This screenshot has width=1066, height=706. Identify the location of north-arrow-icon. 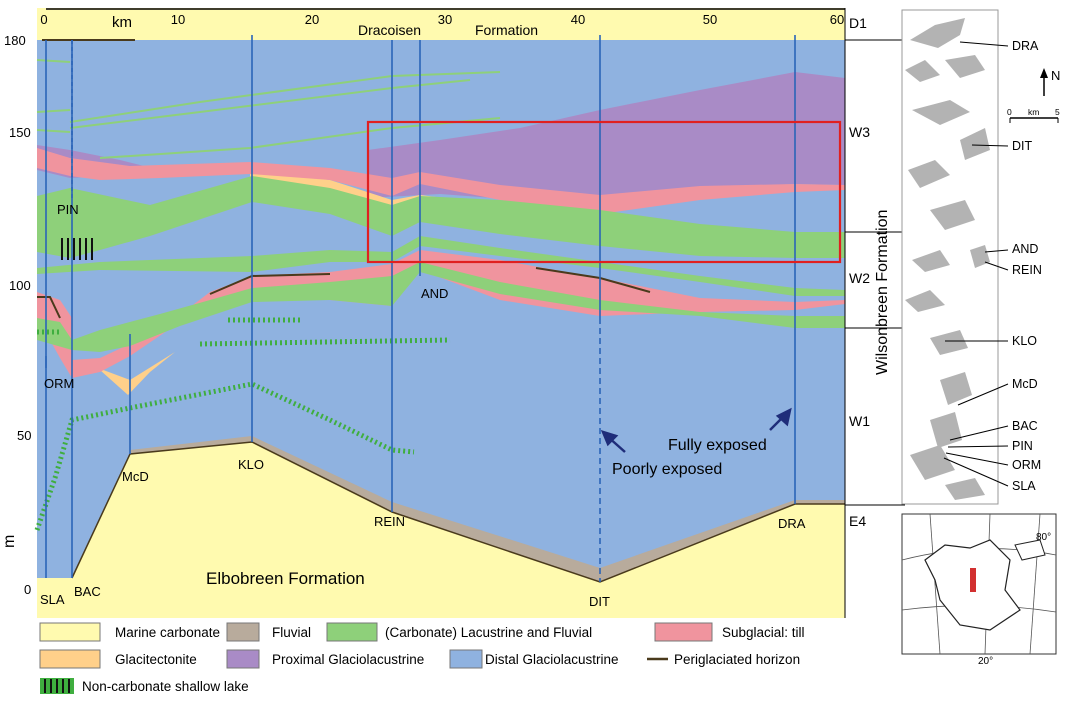
(1044, 82).